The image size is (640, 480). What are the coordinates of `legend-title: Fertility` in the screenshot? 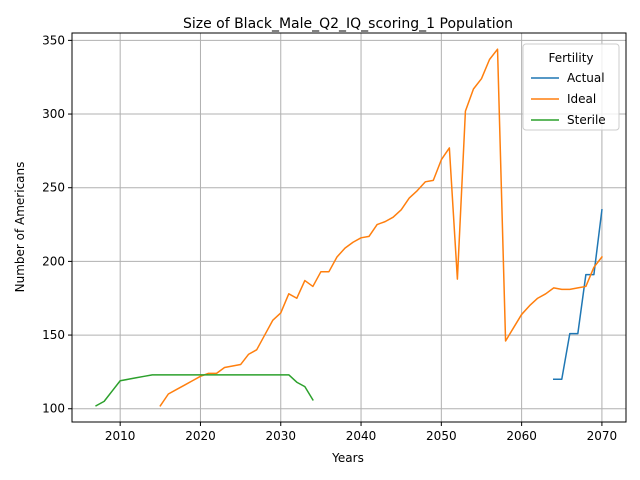 It's located at (570, 58).